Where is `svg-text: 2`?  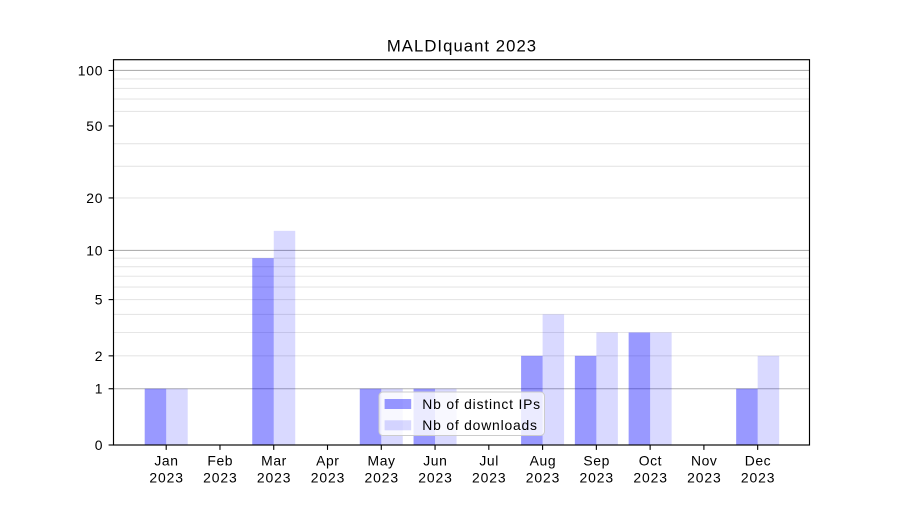
svg-text: 2 is located at coordinates (99, 356).